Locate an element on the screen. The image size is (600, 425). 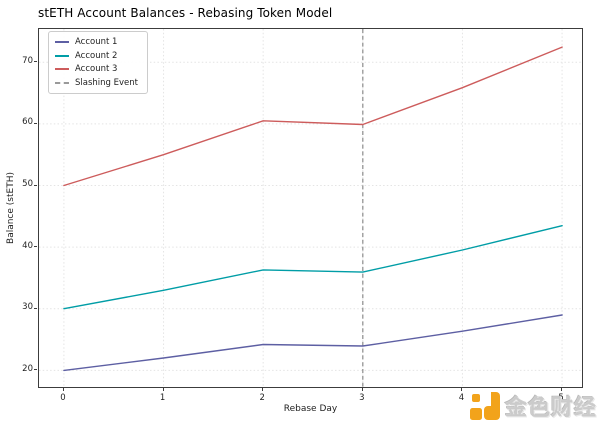
legend-item: Slashing Event is located at coordinates (96, 83).